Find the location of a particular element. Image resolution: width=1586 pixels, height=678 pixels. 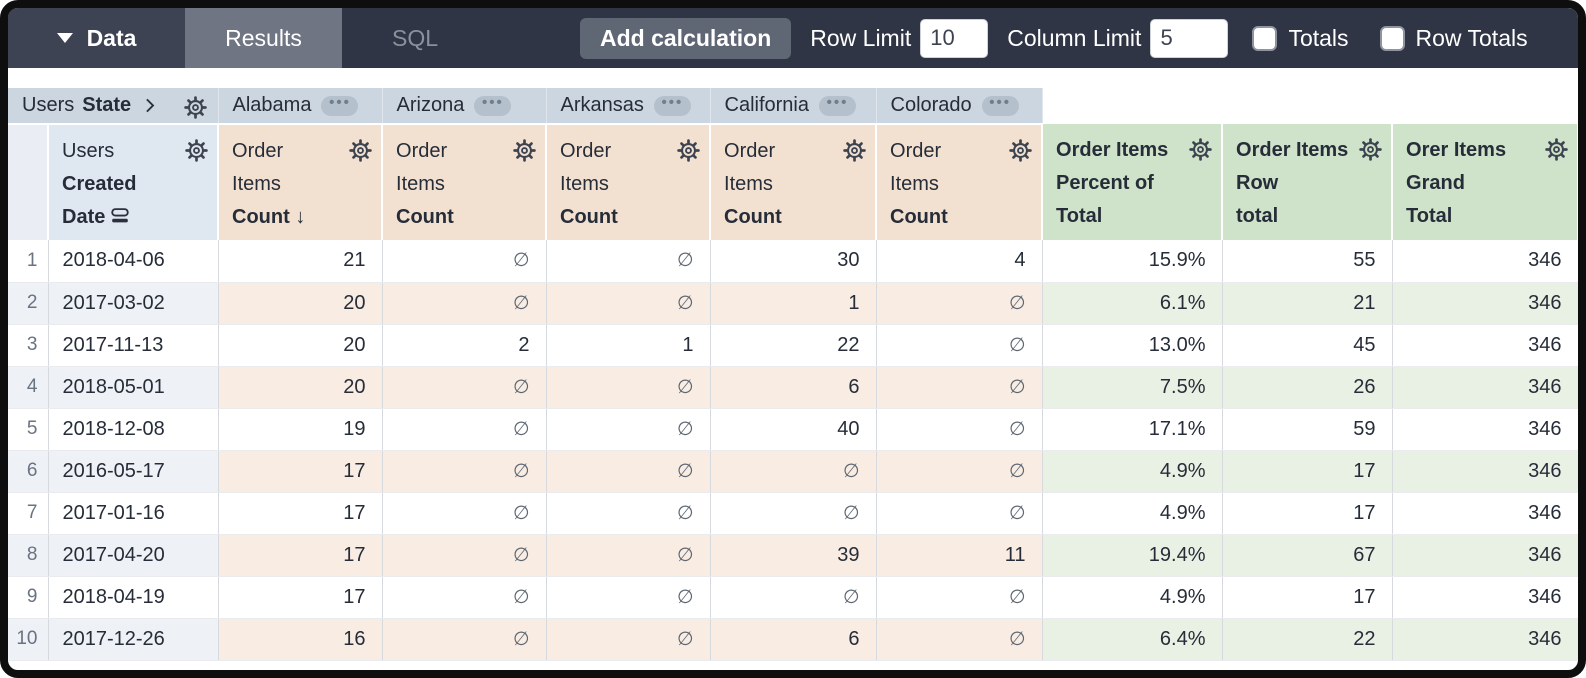

percent-of-total-cell: 6.1% is located at coordinates (1132, 303).